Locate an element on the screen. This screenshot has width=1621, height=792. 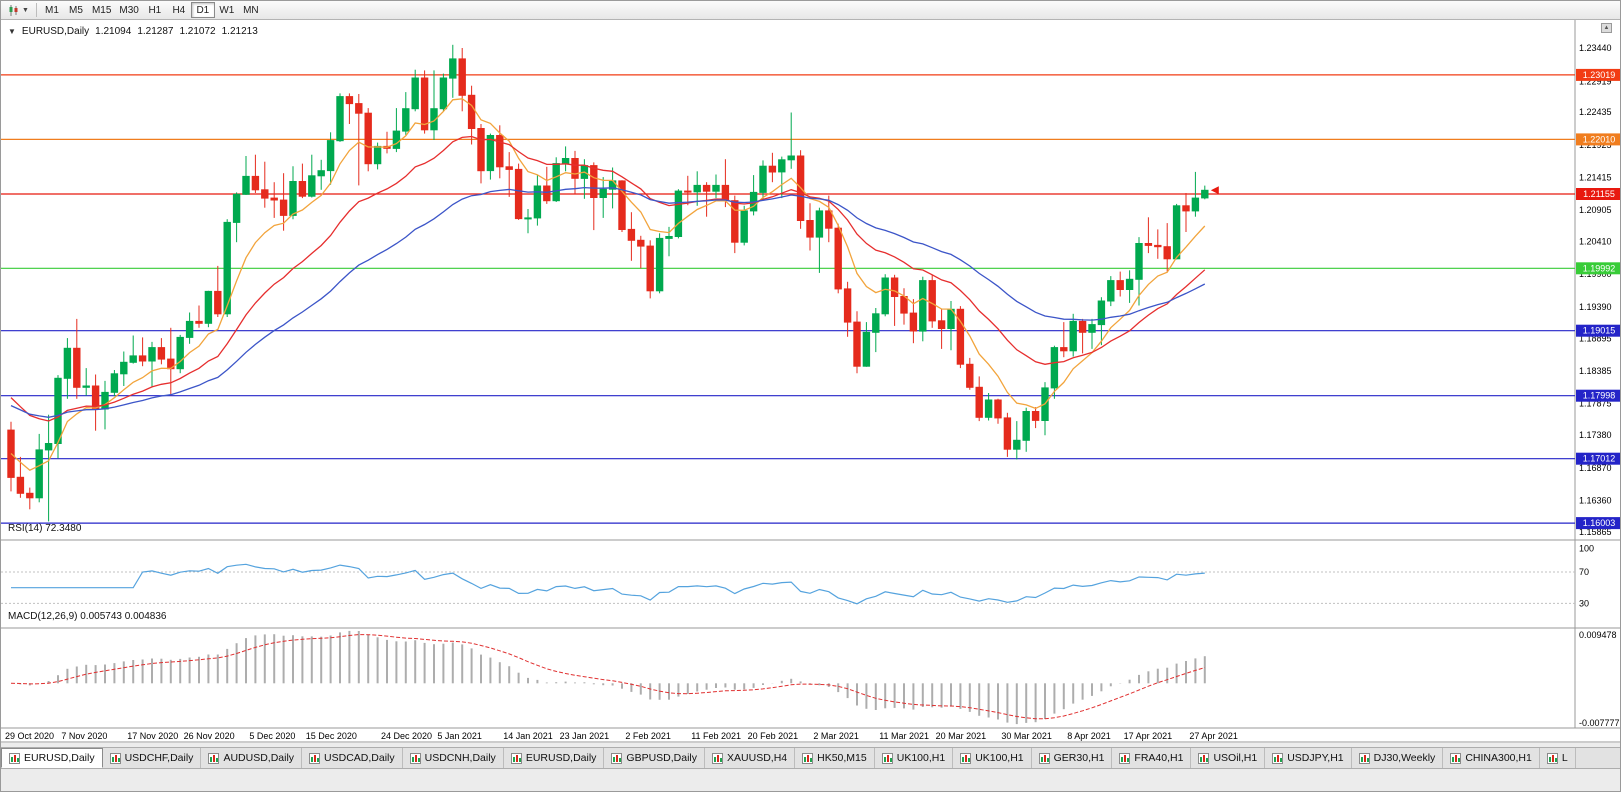
chart-tab-fra40-h1: FRA40,H1 is located at coordinates (1152, 758).